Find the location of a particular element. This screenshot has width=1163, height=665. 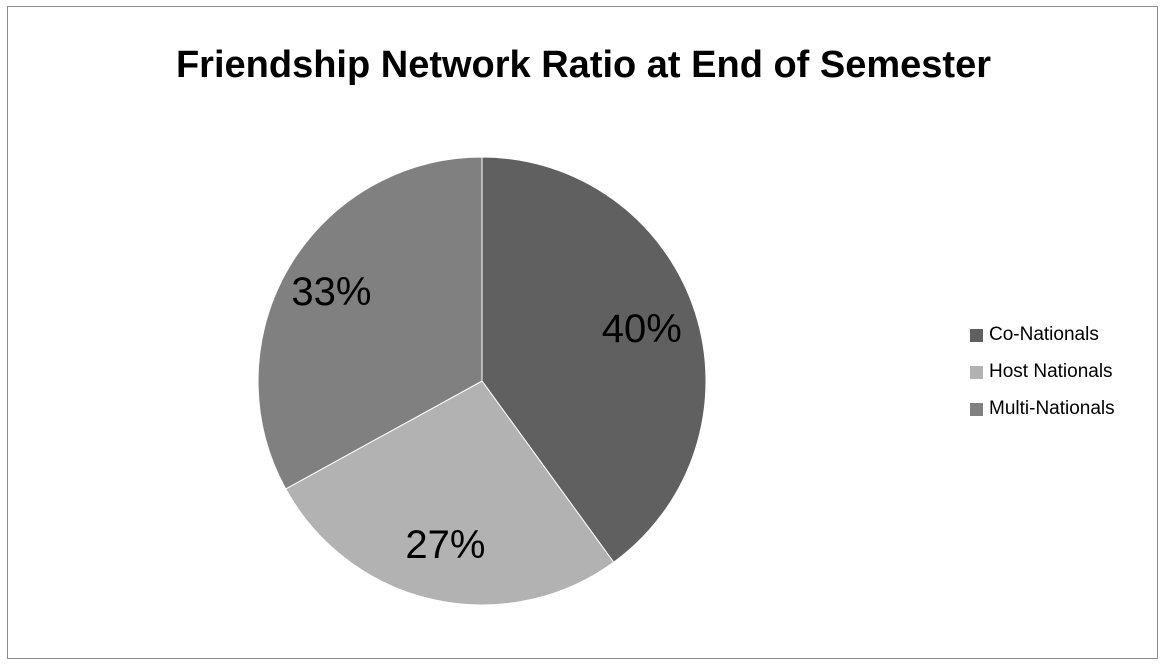

legend-item-co-nationals: Co-Nationals is located at coordinates (1042, 335).